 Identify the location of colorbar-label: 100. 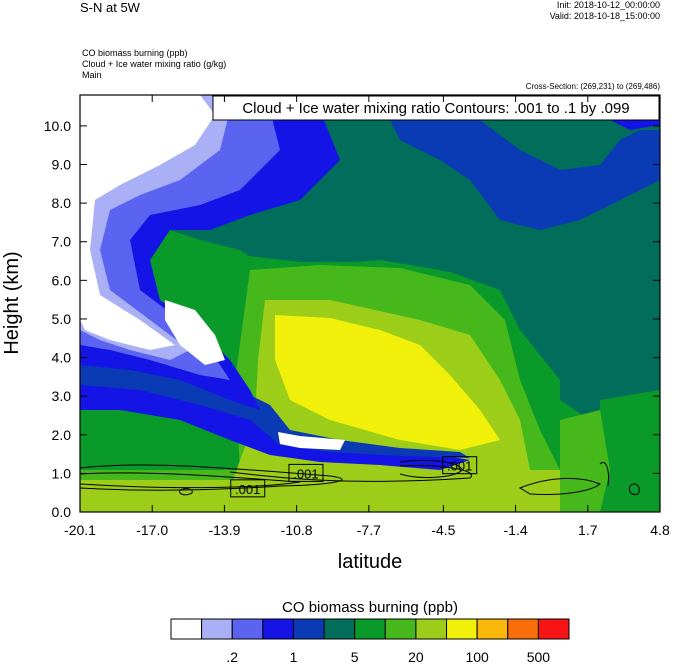
(477, 657).